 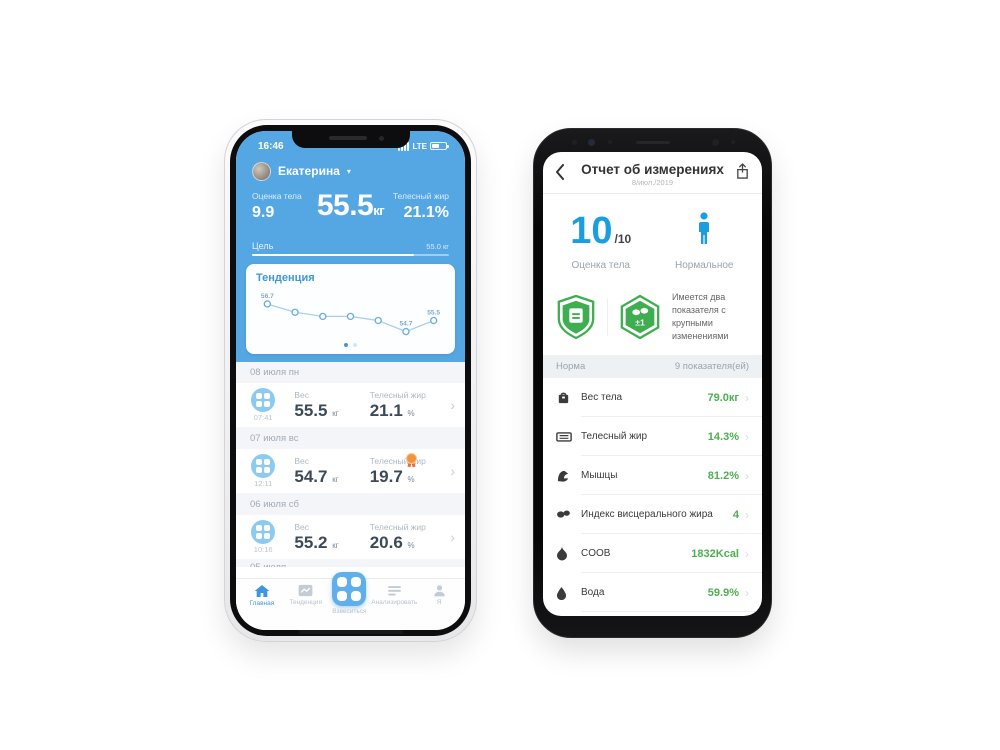 What do you see at coordinates (411, 460) in the screenshot?
I see `medal-icon` at bounding box center [411, 460].